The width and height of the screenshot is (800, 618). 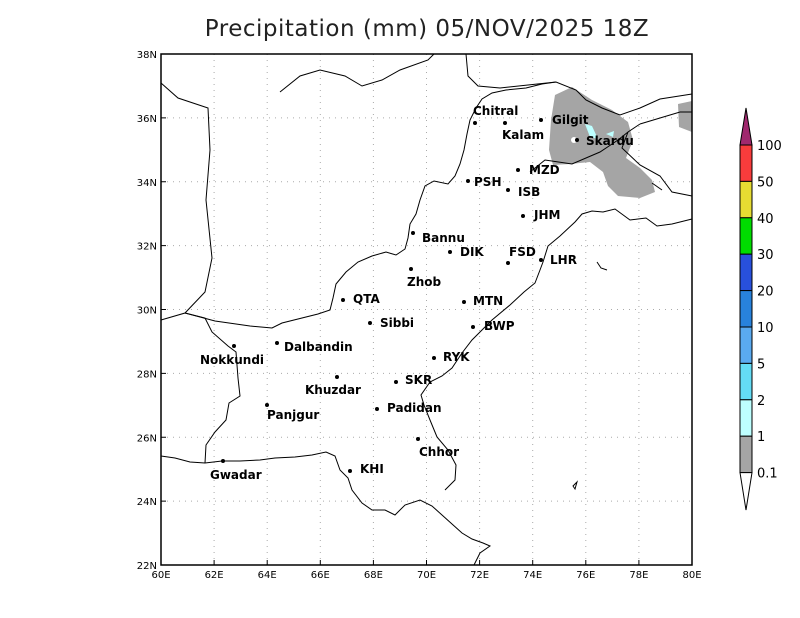 I want to click on lat-tick-label: 38N, so click(x=147, y=55).